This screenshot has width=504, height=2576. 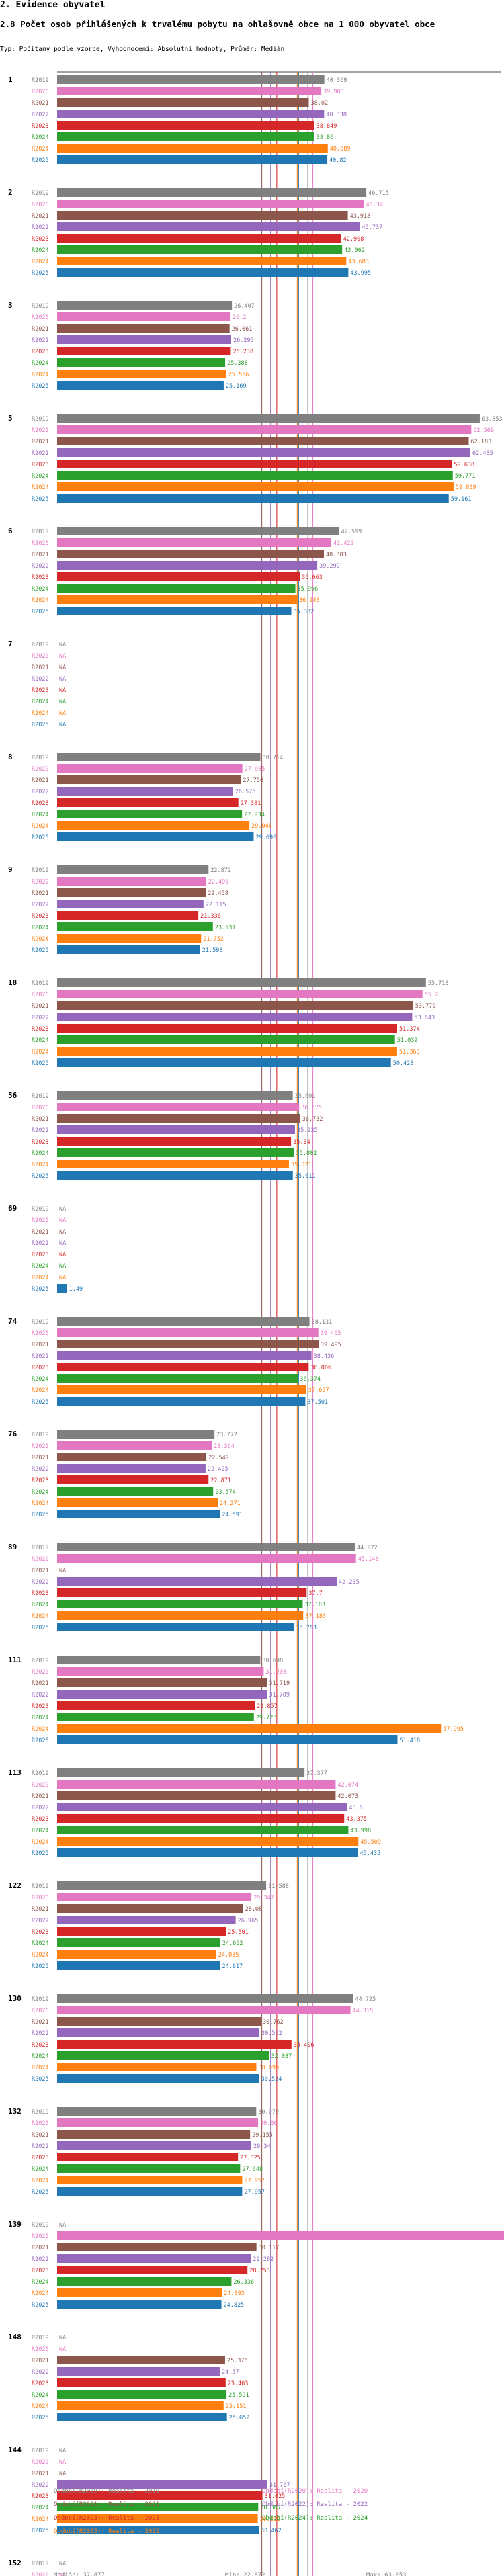 What do you see at coordinates (267, 1706) in the screenshot?
I see `bar-value-label: 29.857` at bounding box center [267, 1706].